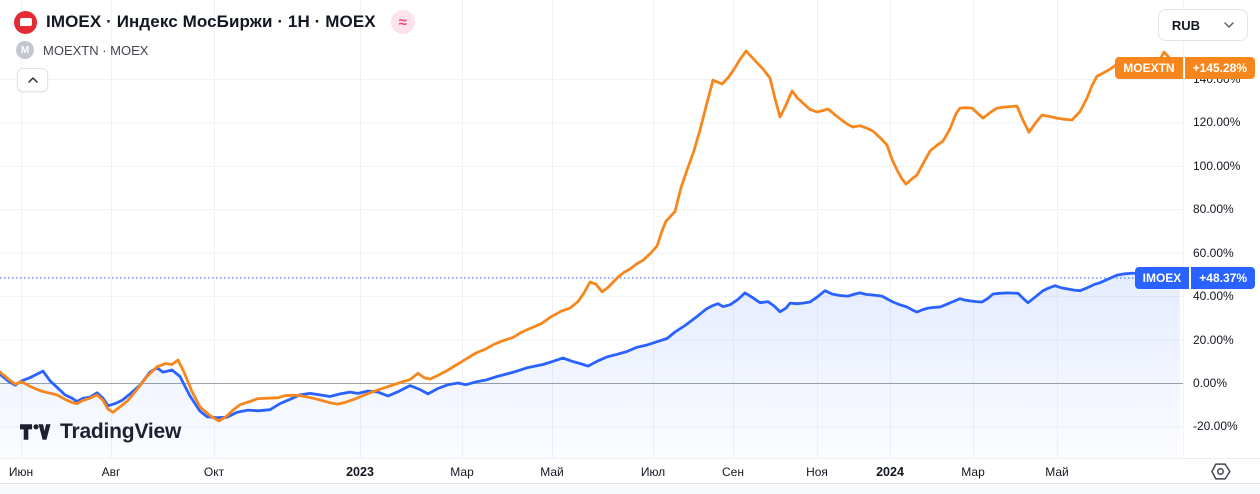 The height and width of the screenshot is (494, 1260). Describe the element at coordinates (214, 472) in the screenshot. I see `time-axis-label: Окт` at that location.